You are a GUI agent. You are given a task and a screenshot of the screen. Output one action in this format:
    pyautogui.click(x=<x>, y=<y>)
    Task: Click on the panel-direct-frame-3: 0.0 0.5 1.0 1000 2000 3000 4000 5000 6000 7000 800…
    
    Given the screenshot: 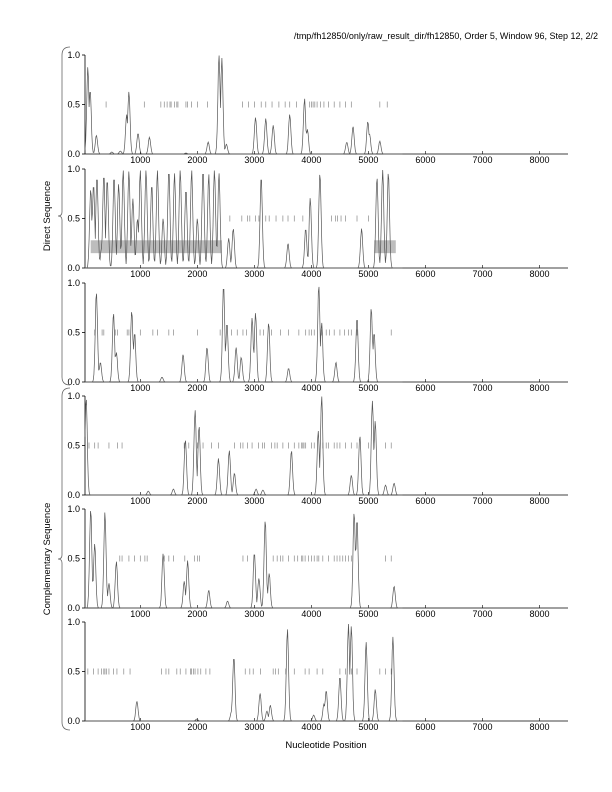 What is the action you would take?
    pyautogui.click(x=317, y=335)
    